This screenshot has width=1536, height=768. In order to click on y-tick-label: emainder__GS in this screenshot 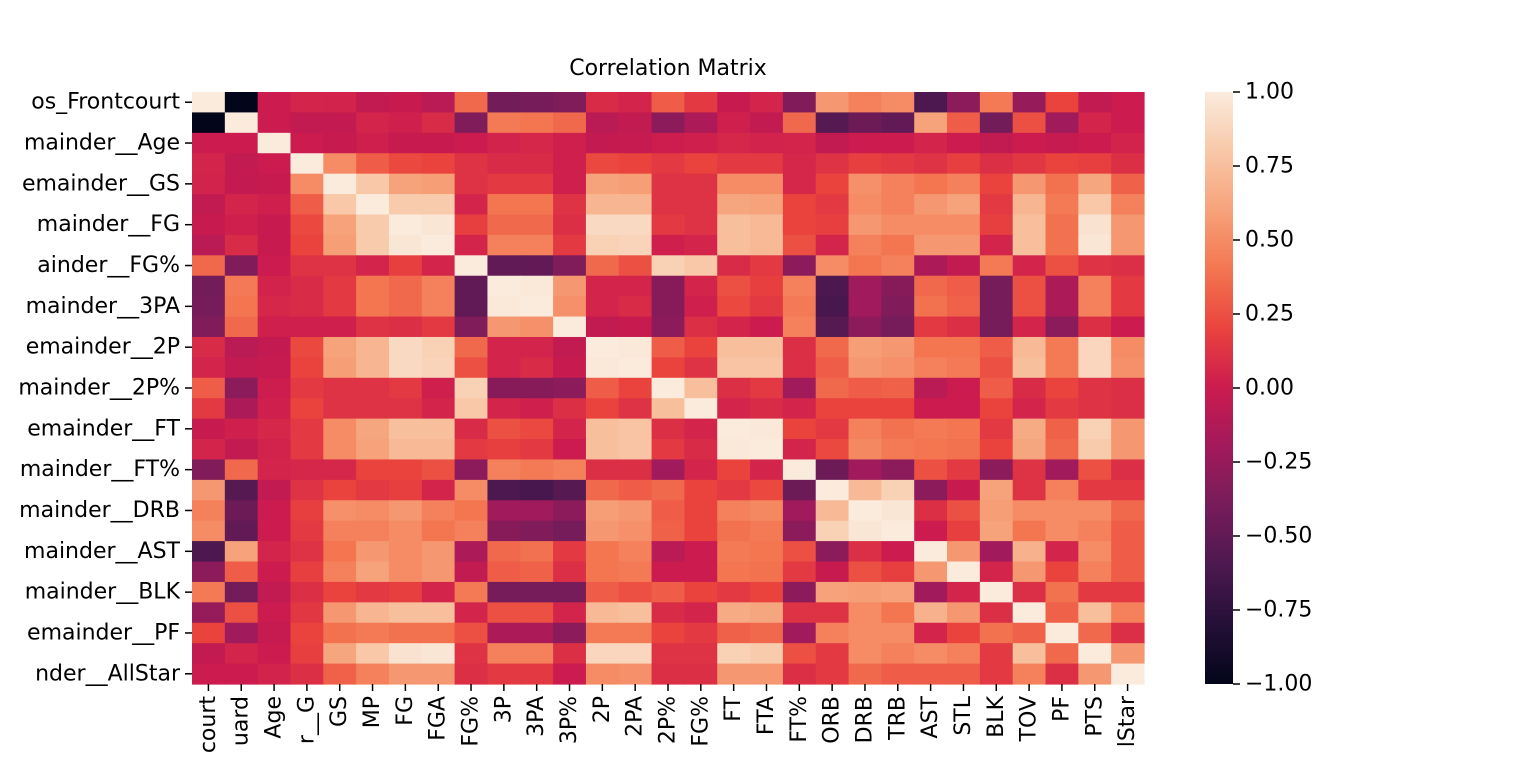, I will do `click(101, 183)`.